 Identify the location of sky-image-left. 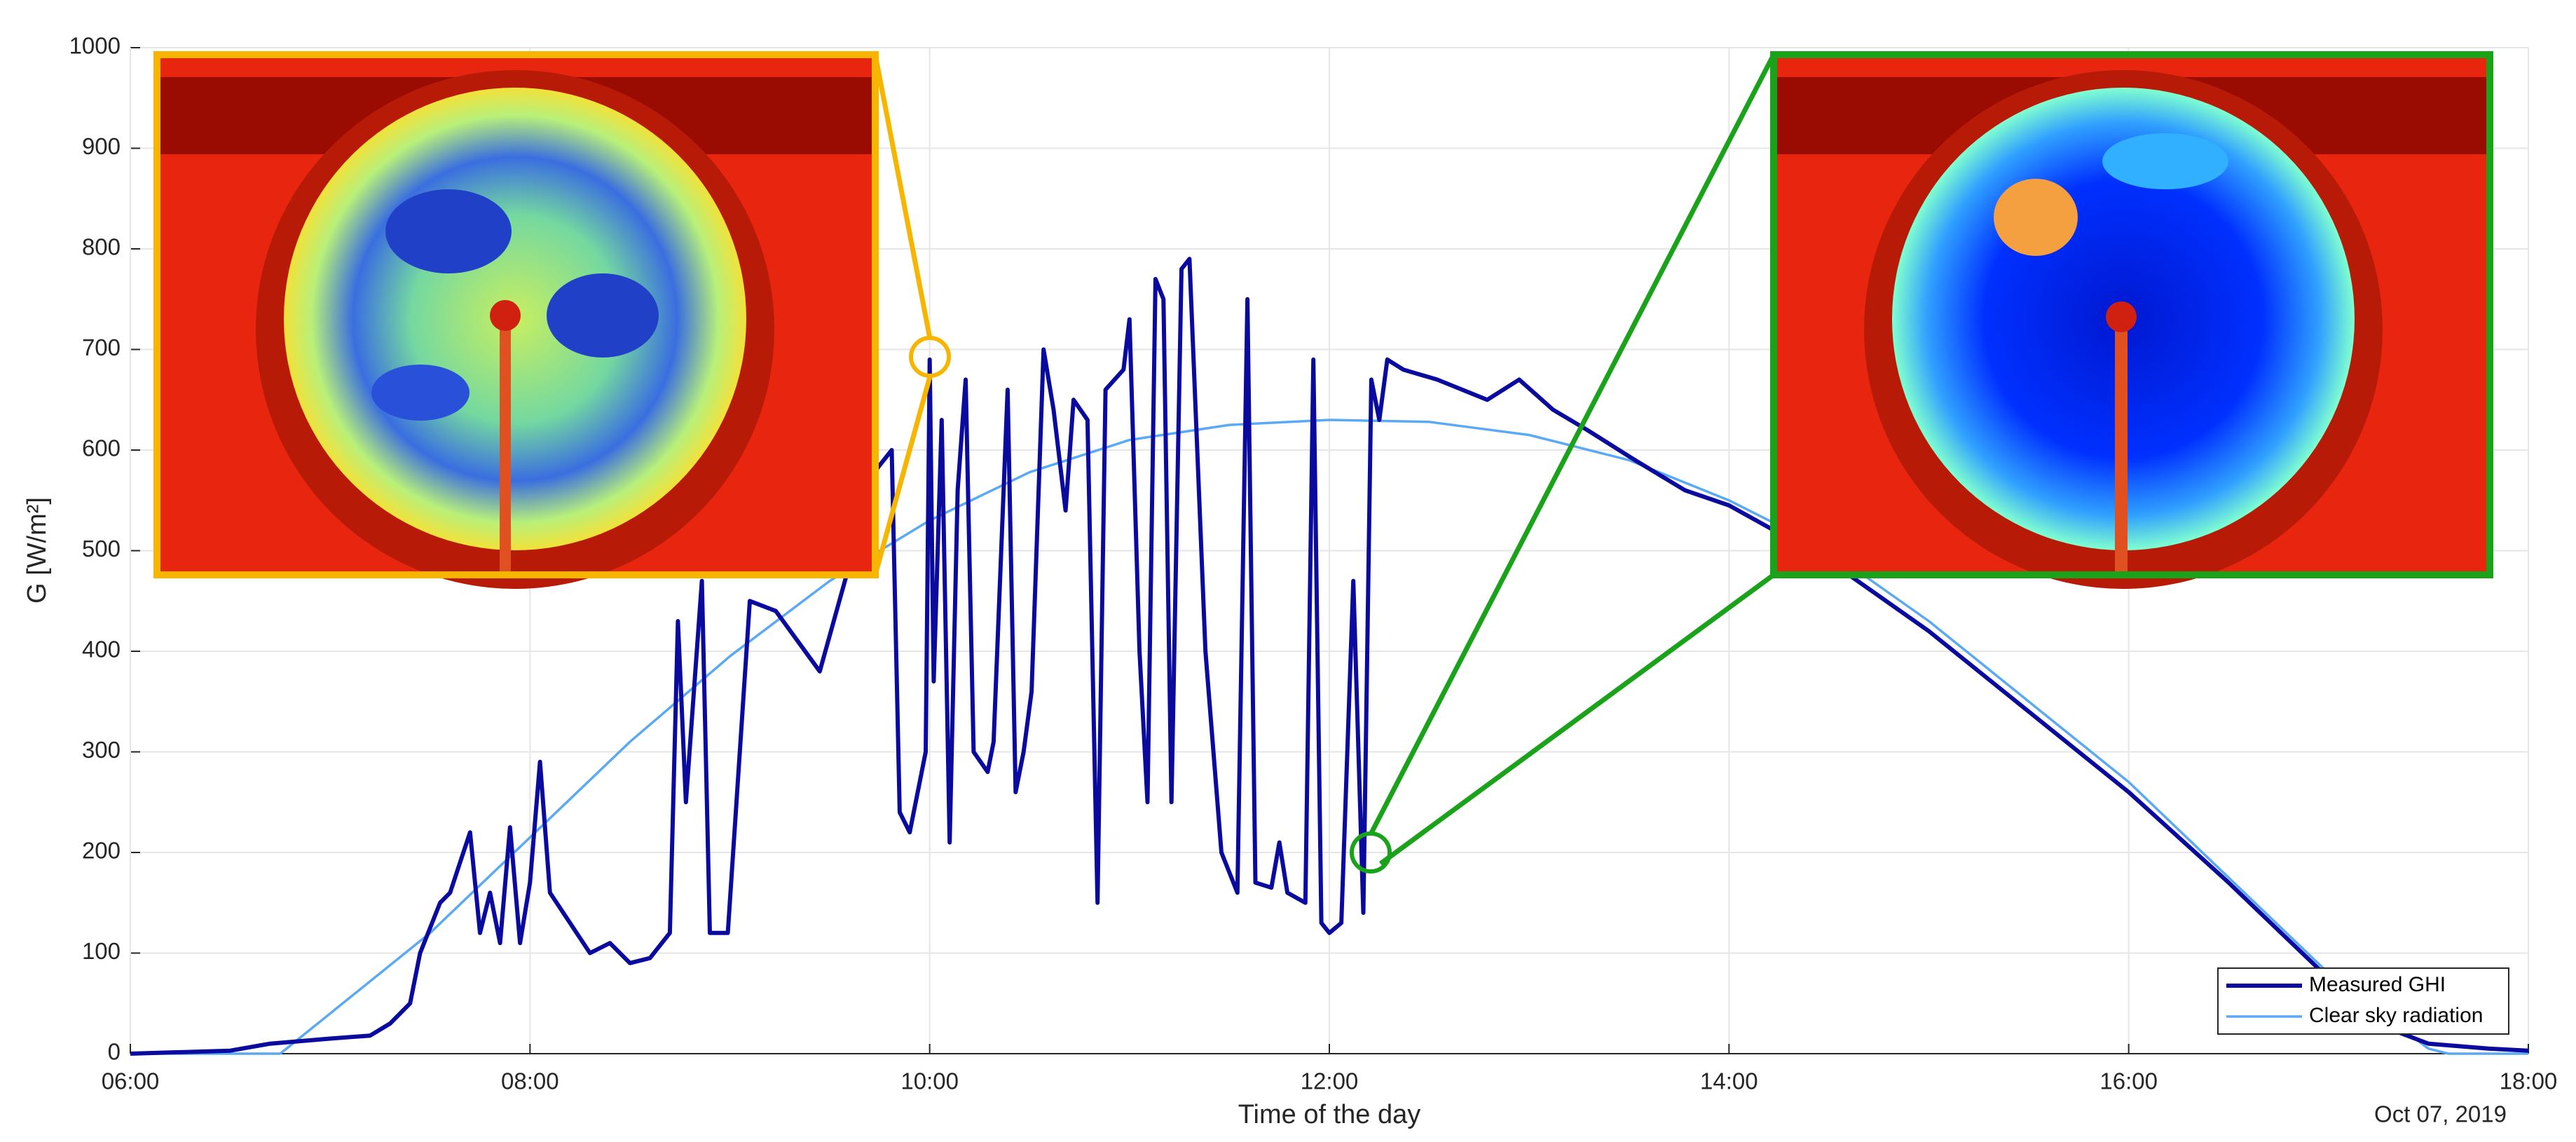
(516, 320).